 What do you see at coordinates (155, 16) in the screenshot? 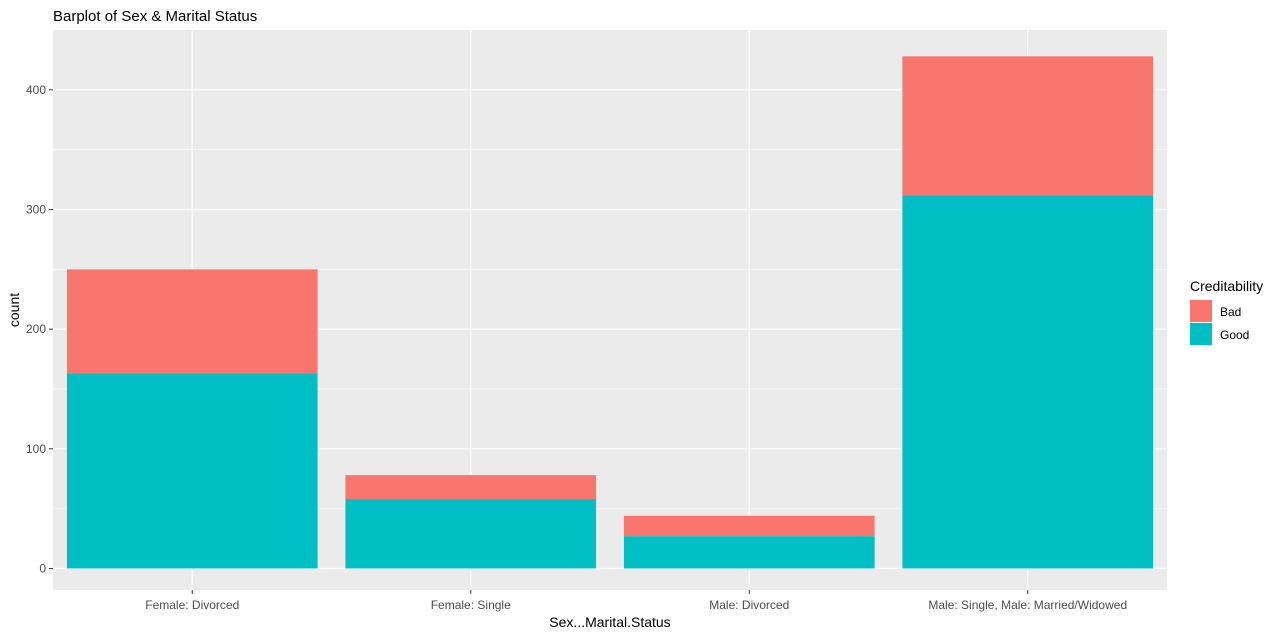
I see `chart-title: Barplot of Sex & Marital Status` at bounding box center [155, 16].